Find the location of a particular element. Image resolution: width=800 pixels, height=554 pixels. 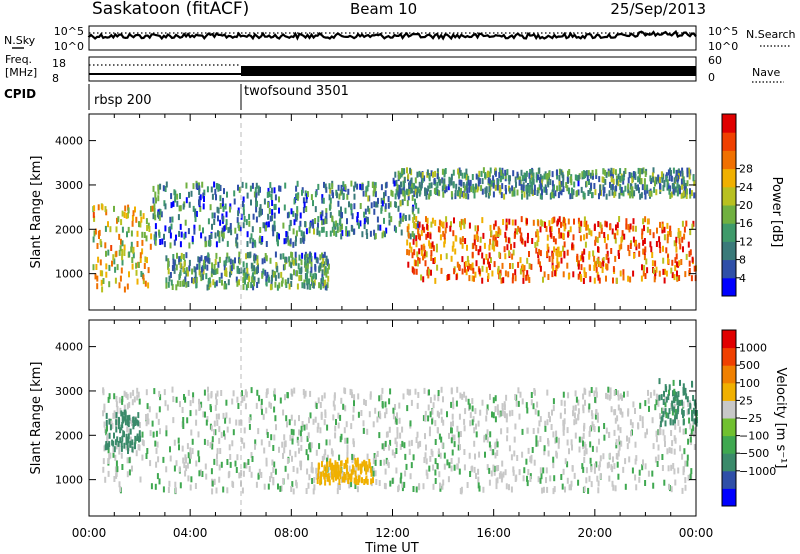

x-tick-label: 16:00 is located at coordinates (493, 533).